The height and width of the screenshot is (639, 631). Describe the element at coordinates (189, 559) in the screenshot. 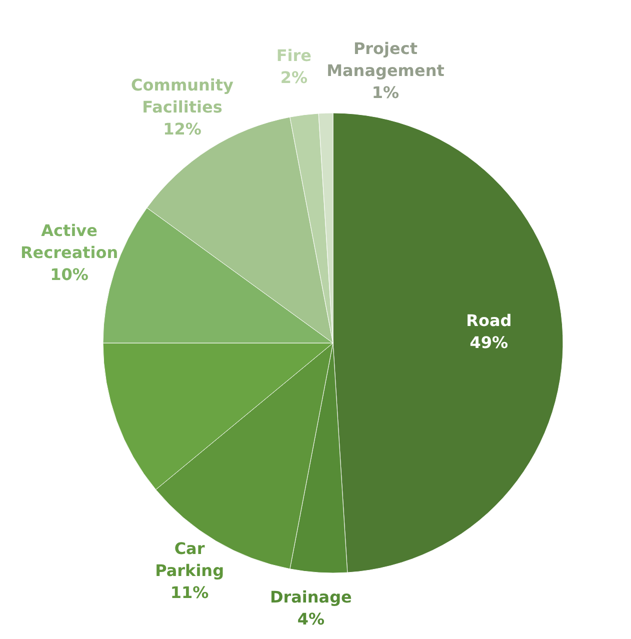

I see `slice-label: Car Parking` at that location.